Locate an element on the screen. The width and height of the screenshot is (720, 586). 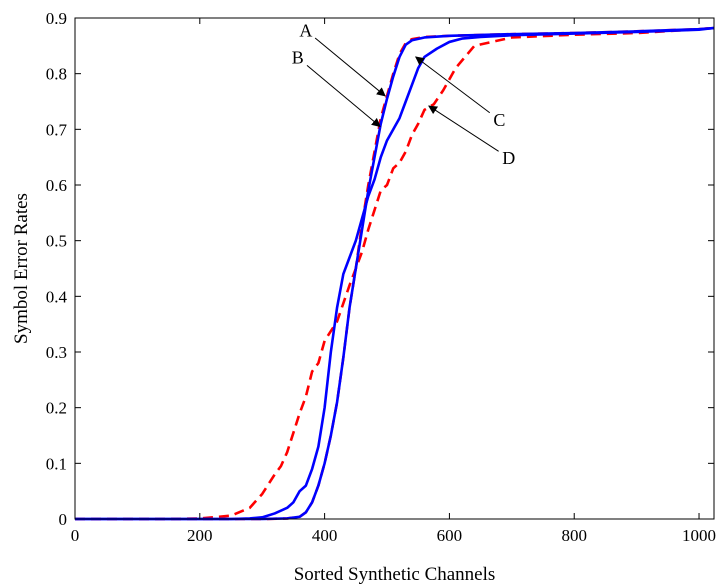
annotation-label-b: B is located at coordinates (298, 58).